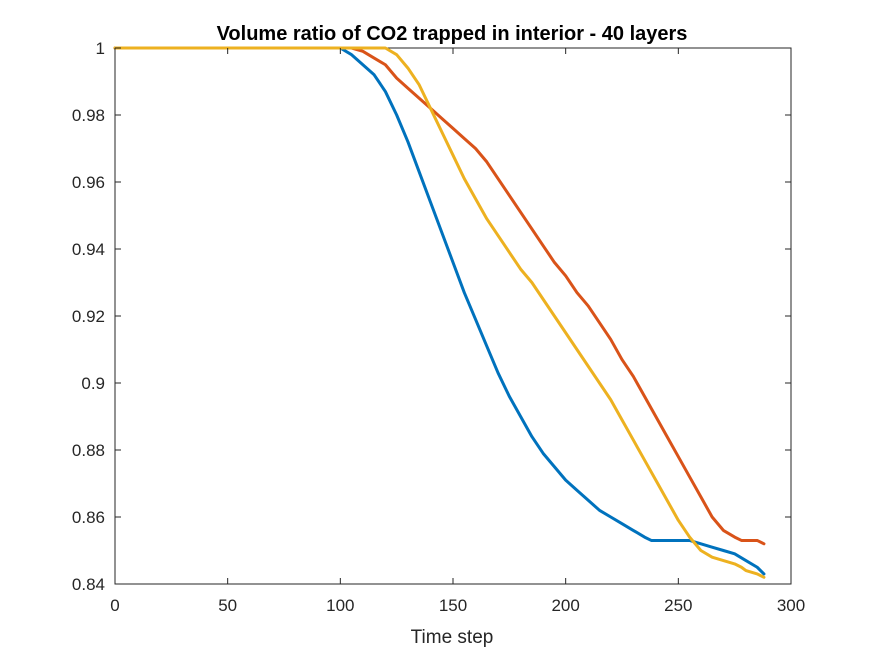 This screenshot has width=875, height=656. What do you see at coordinates (93, 383) in the screenshot?
I see `y-tick-label: 0.9` at bounding box center [93, 383].